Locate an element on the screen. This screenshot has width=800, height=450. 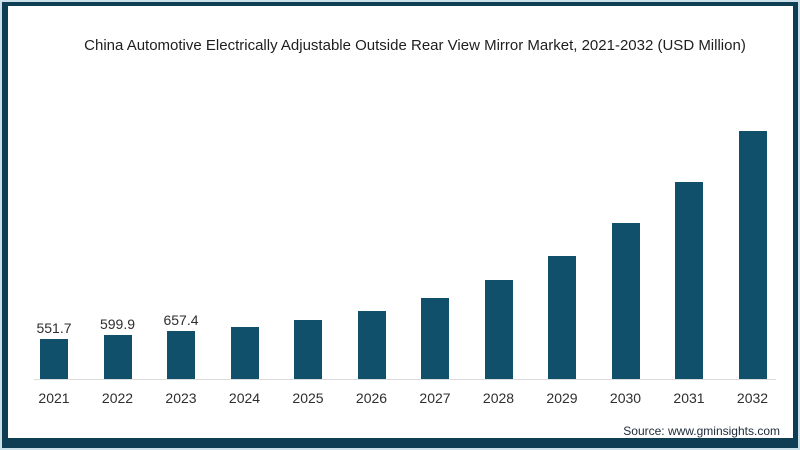
x-axis-tick-label: 2025 is located at coordinates (308, 398).